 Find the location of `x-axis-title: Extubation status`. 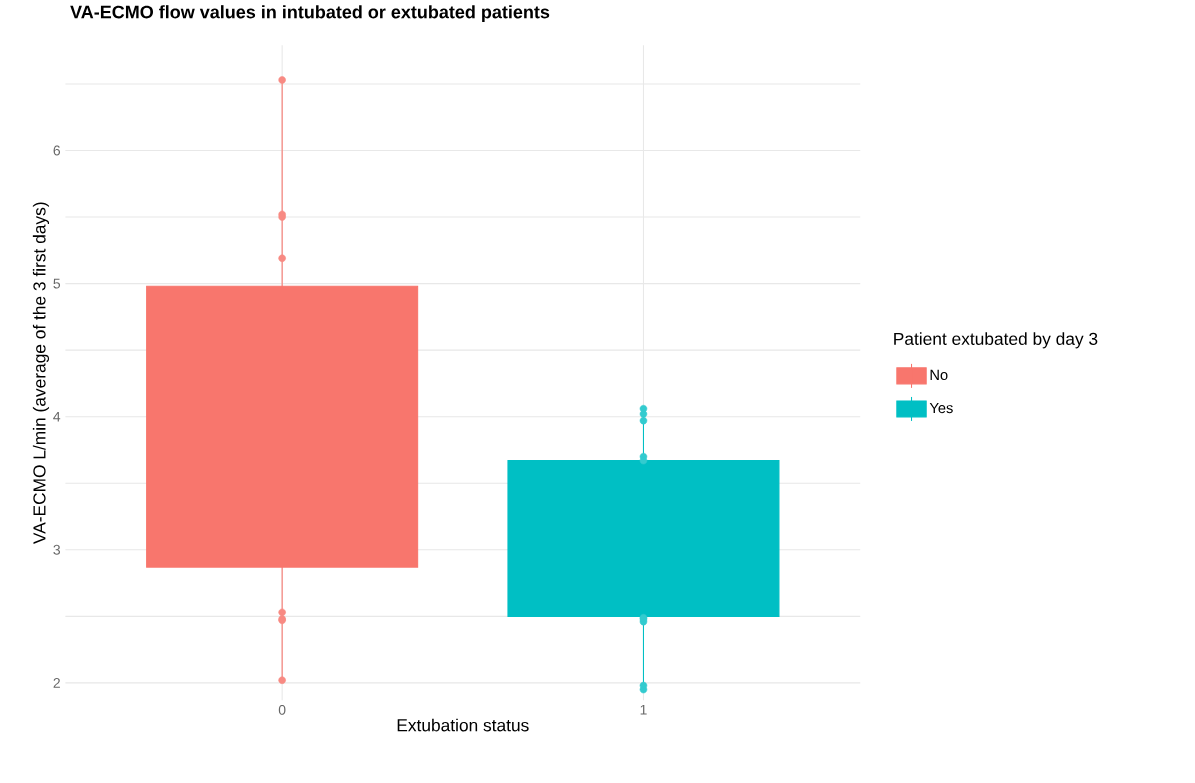

x-axis-title: Extubation status is located at coordinates (463, 725).